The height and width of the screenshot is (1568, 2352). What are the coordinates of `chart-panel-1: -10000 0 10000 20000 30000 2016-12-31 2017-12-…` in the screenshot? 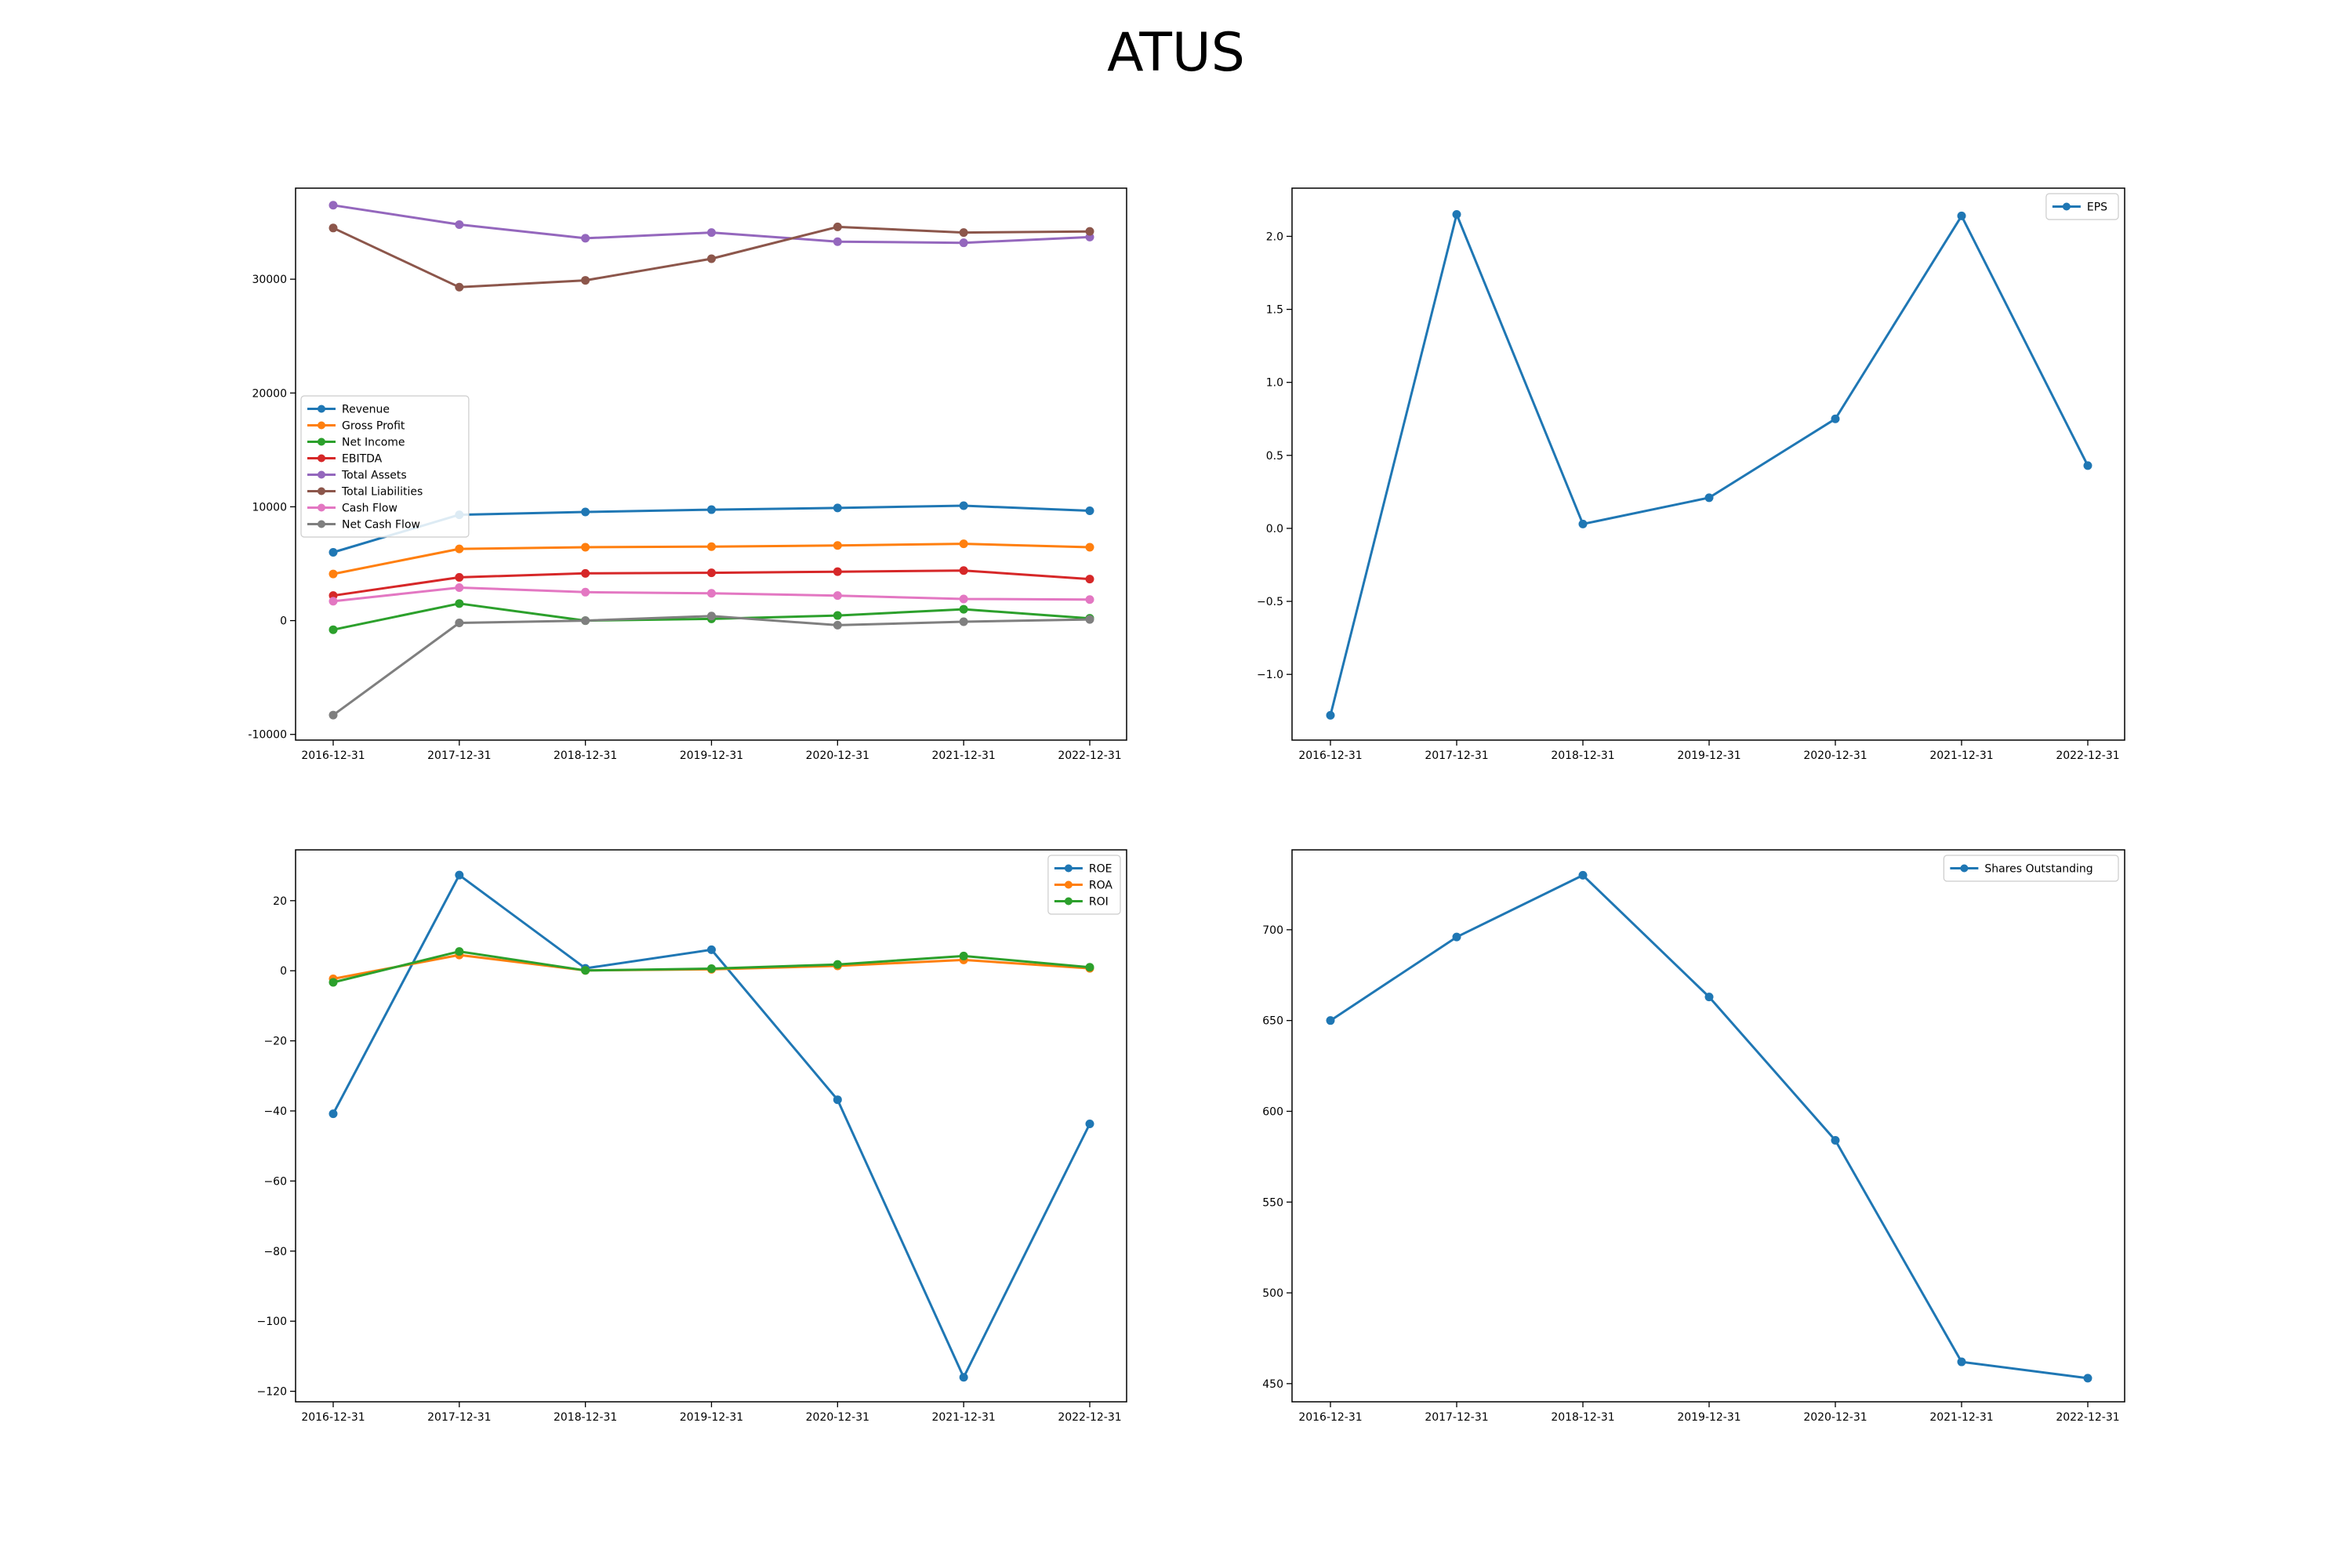 It's located at (687, 474).